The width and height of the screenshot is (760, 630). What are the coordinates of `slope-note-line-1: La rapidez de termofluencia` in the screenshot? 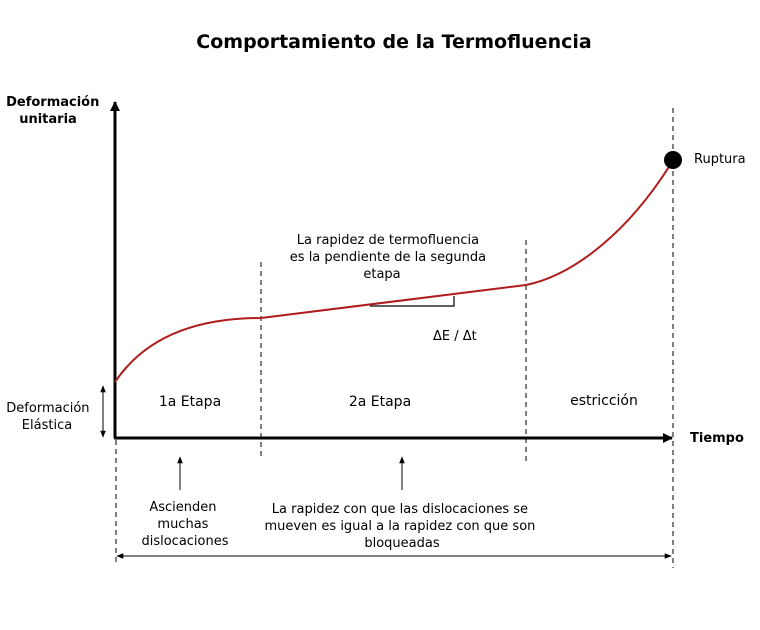 It's located at (388, 240).